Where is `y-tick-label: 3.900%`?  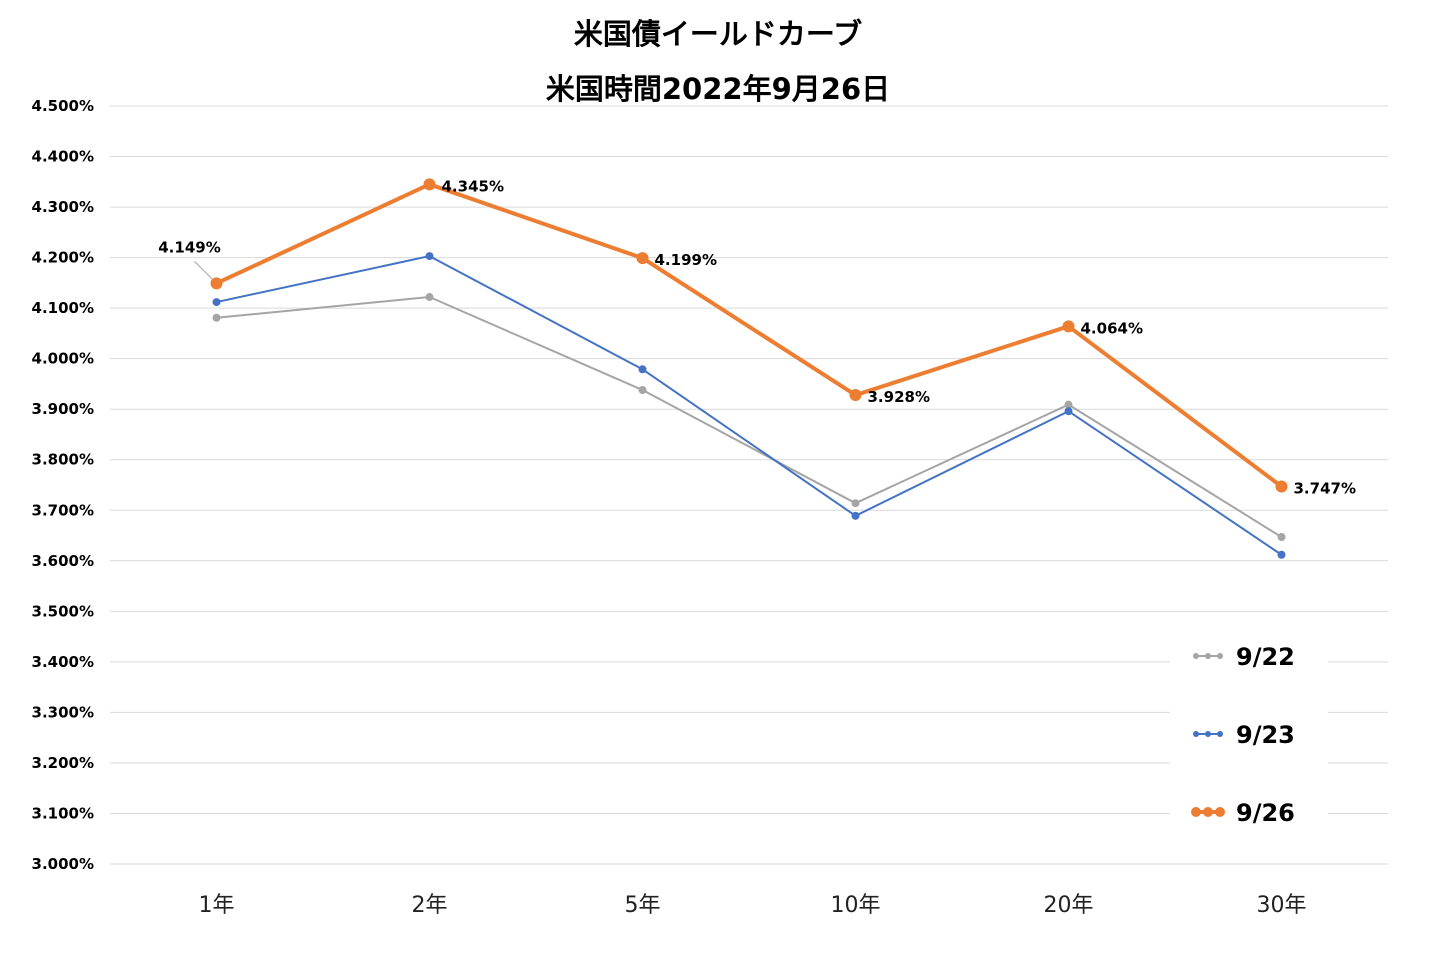
y-tick-label: 3.900% is located at coordinates (63, 409).